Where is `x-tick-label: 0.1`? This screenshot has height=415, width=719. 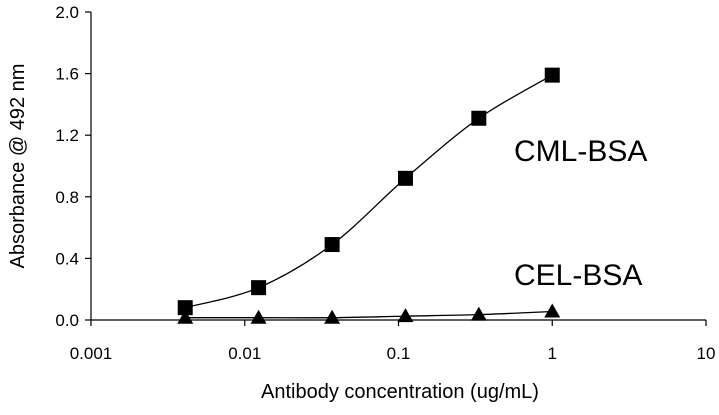
x-tick-label: 0.1 is located at coordinates (399, 353).